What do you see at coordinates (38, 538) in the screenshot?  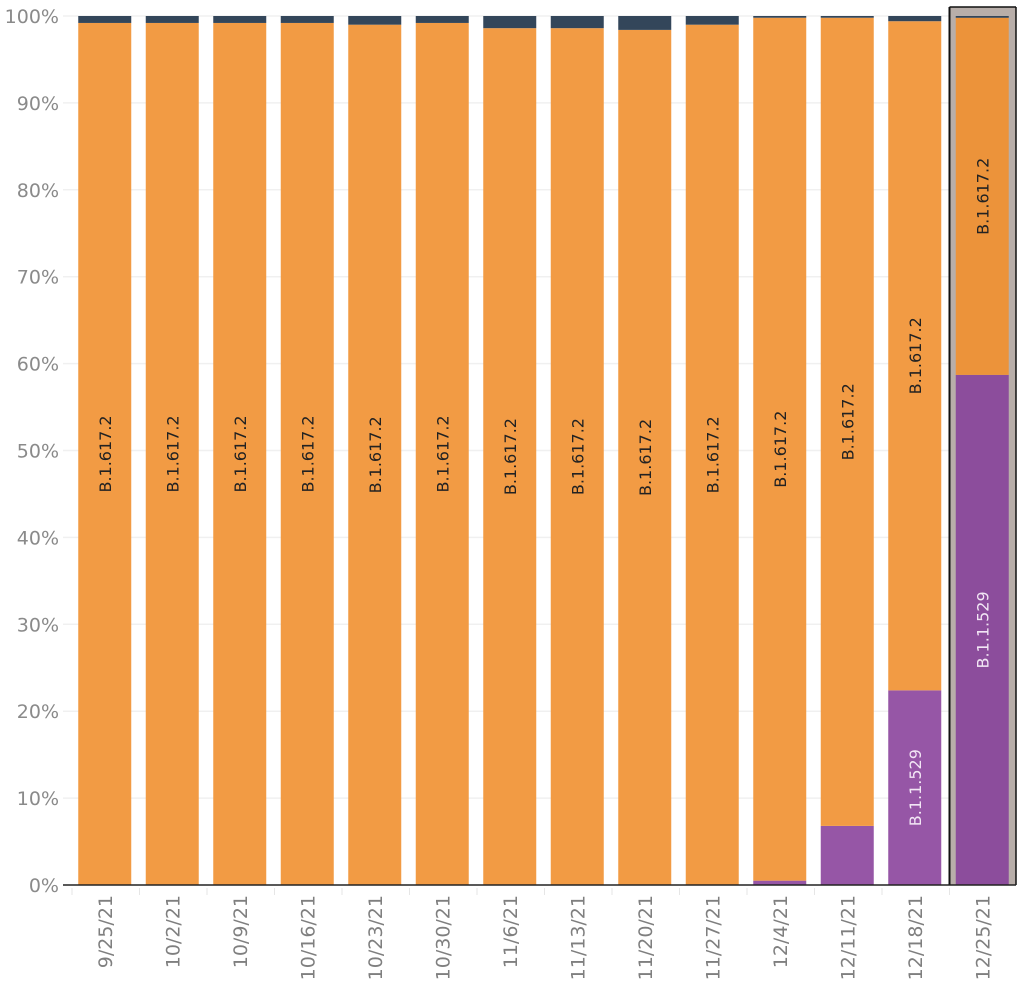 I see `y-tick-label: 40%` at bounding box center [38, 538].